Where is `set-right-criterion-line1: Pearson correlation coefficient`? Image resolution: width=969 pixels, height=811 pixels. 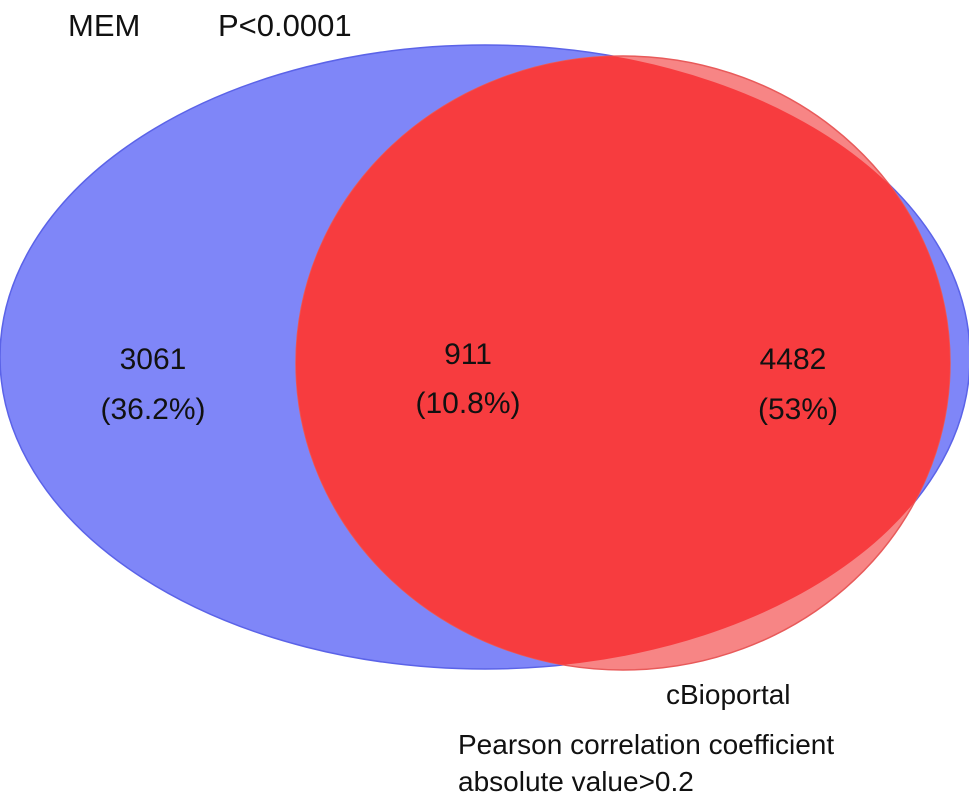 set-right-criterion-line1: Pearson correlation coefficient is located at coordinates (646, 744).